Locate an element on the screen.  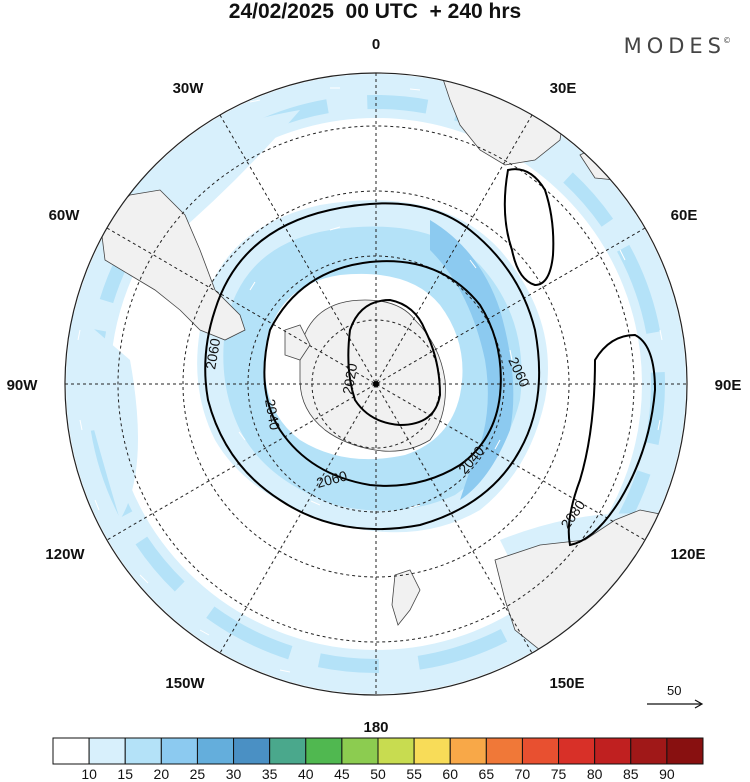
color-scale-tick-label: 55 is located at coordinates (414, 774).